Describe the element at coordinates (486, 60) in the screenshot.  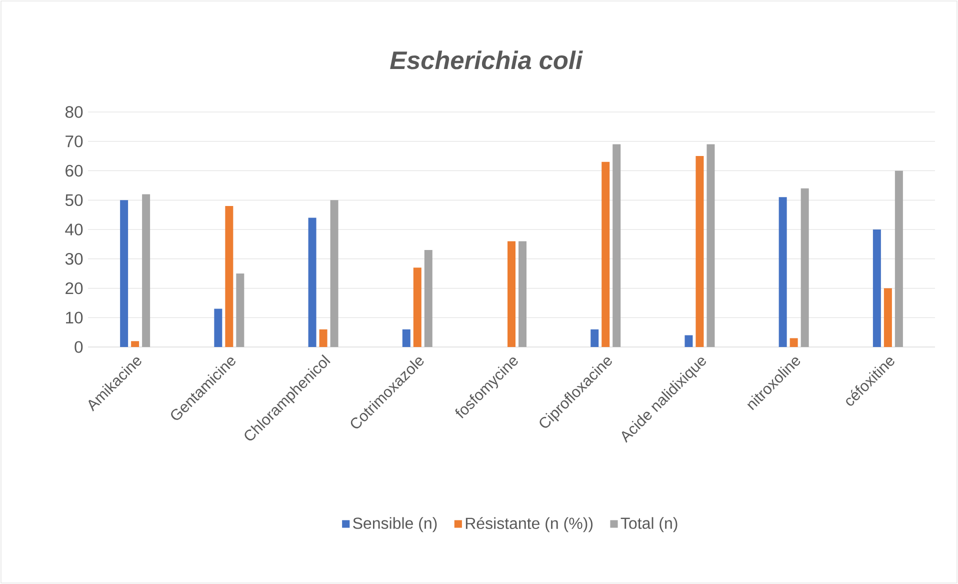
I see `chart-title: Escherichia coli` at that location.